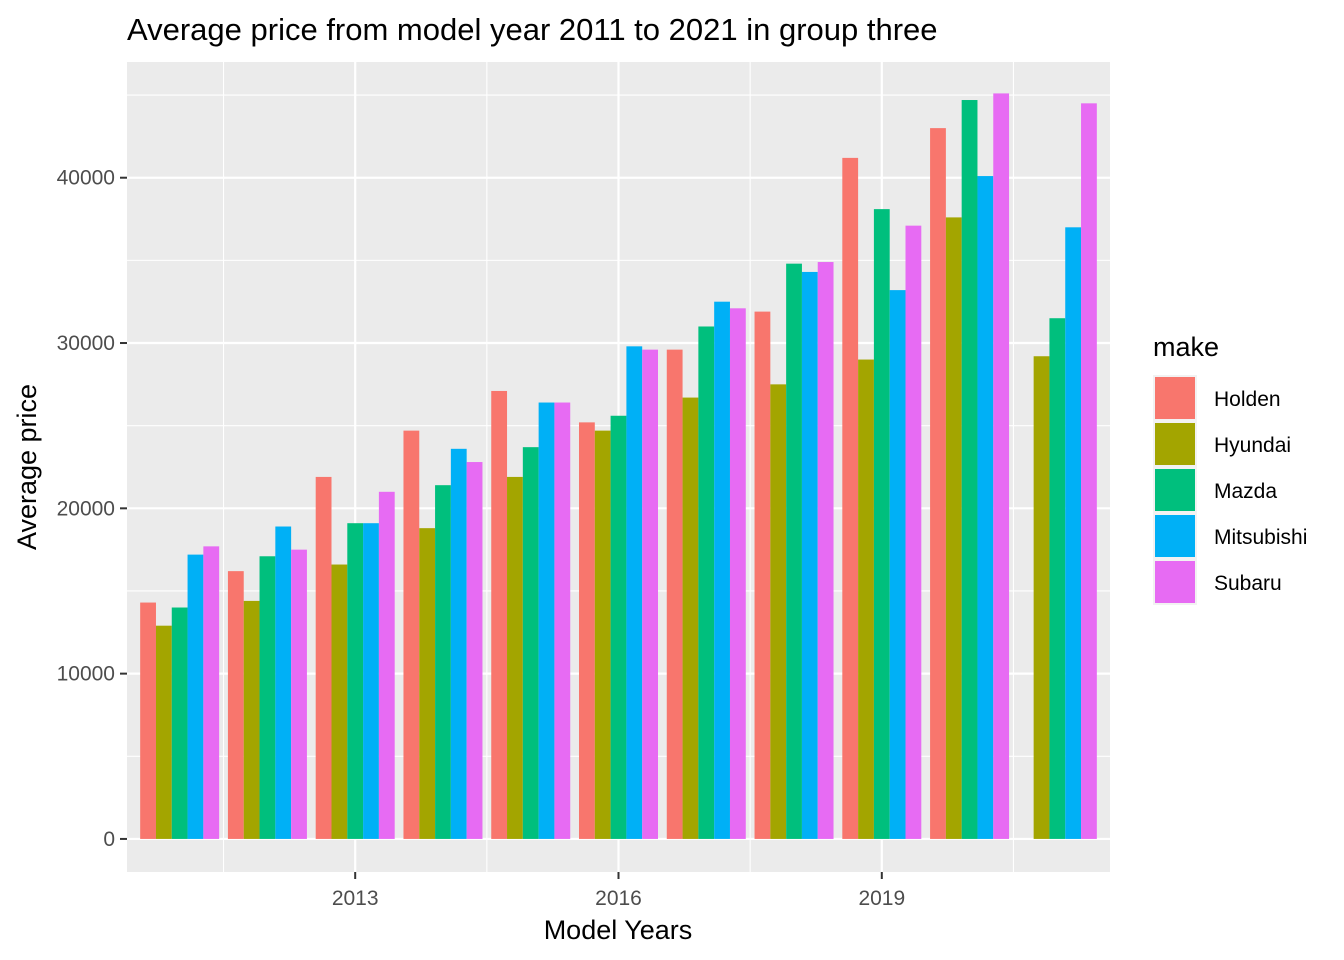  Describe the element at coordinates (850, 498) in the screenshot. I see `bar-holden-2019` at that location.